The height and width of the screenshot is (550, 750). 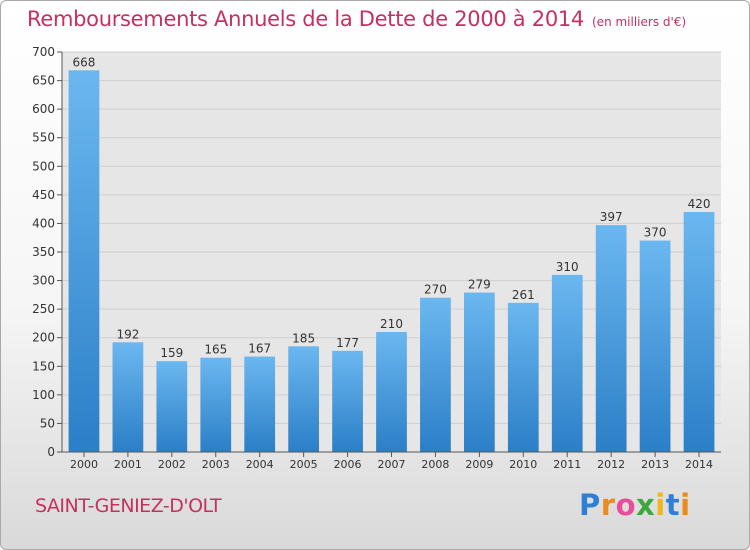 What do you see at coordinates (673, 505) in the screenshot?
I see `logo-letter: t` at bounding box center [673, 505].